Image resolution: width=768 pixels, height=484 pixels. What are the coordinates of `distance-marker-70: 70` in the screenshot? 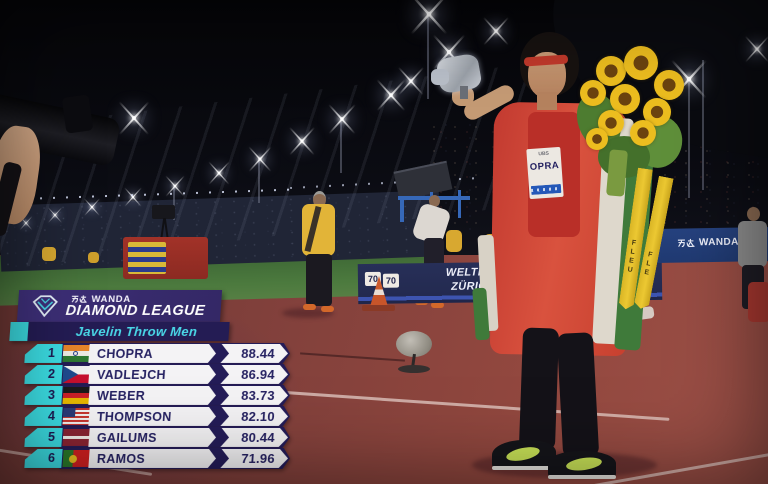 It's located at (391, 280).